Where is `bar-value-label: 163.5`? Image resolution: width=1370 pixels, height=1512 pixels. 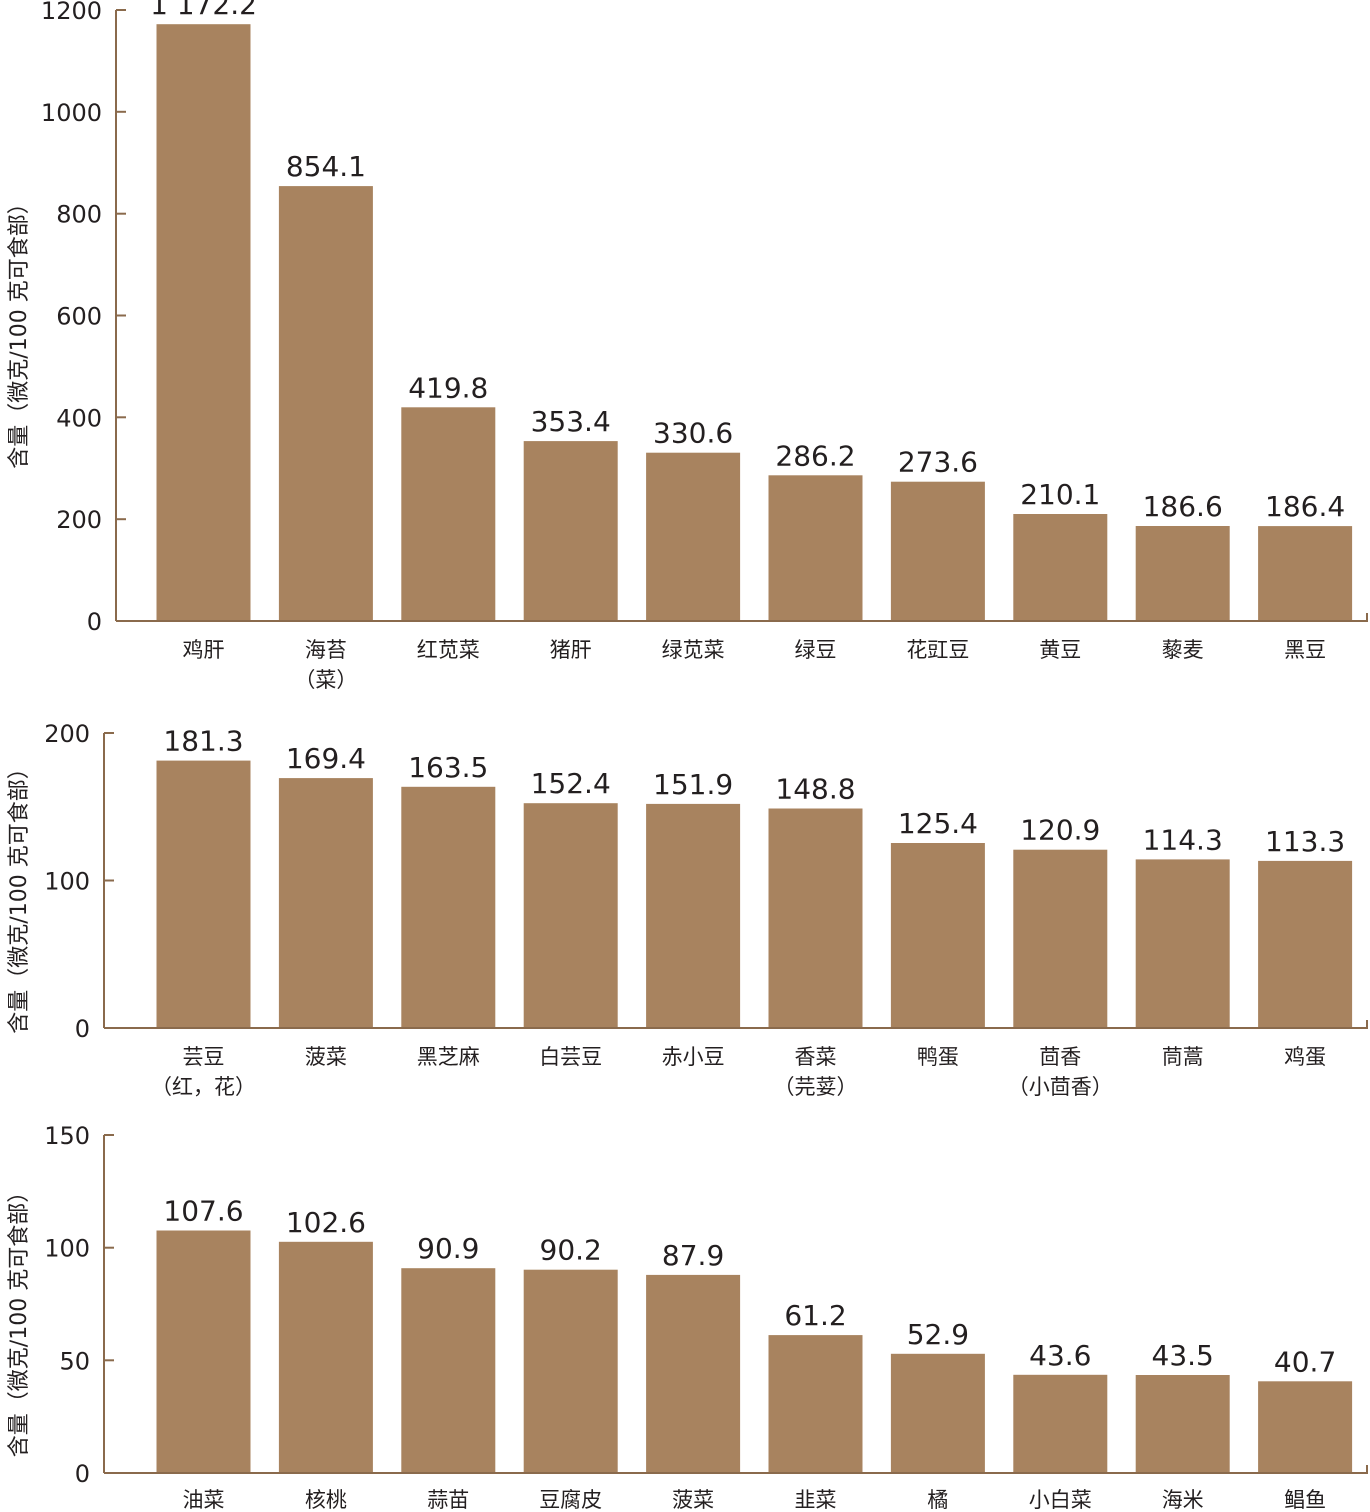 bar-value-label: 163.5 is located at coordinates (448, 767).